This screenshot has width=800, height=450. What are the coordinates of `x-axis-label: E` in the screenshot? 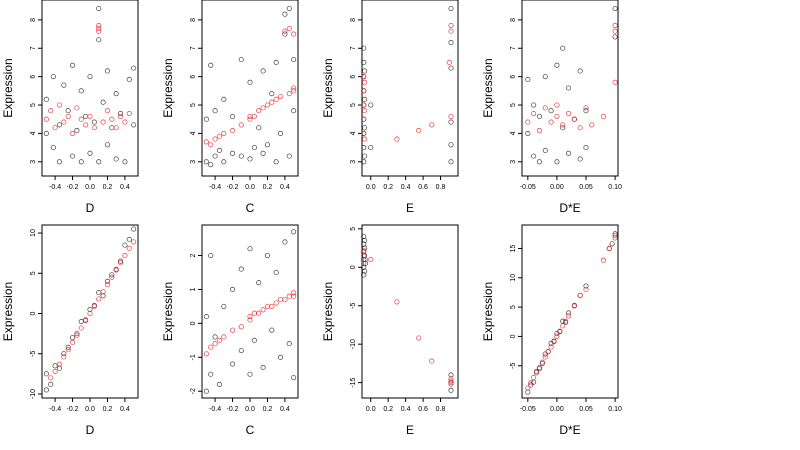 It's located at (410, 430).